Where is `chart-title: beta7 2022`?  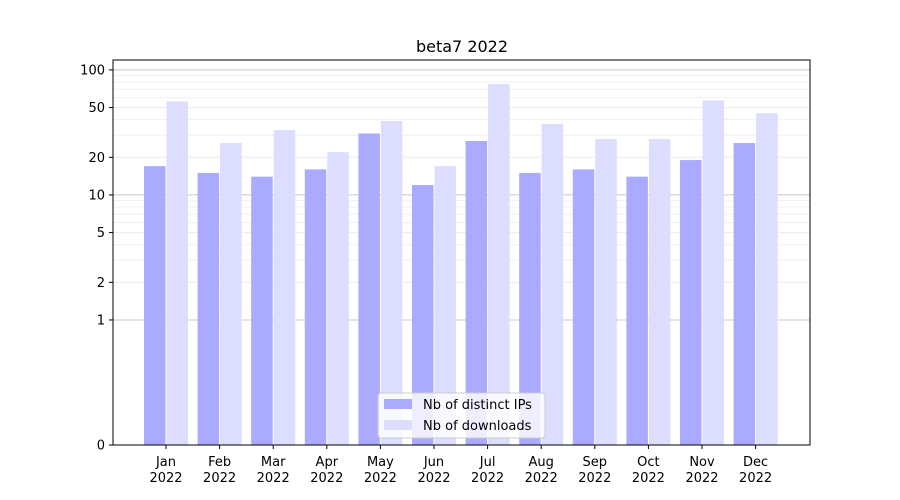 chart-title: beta7 2022 is located at coordinates (462, 46).